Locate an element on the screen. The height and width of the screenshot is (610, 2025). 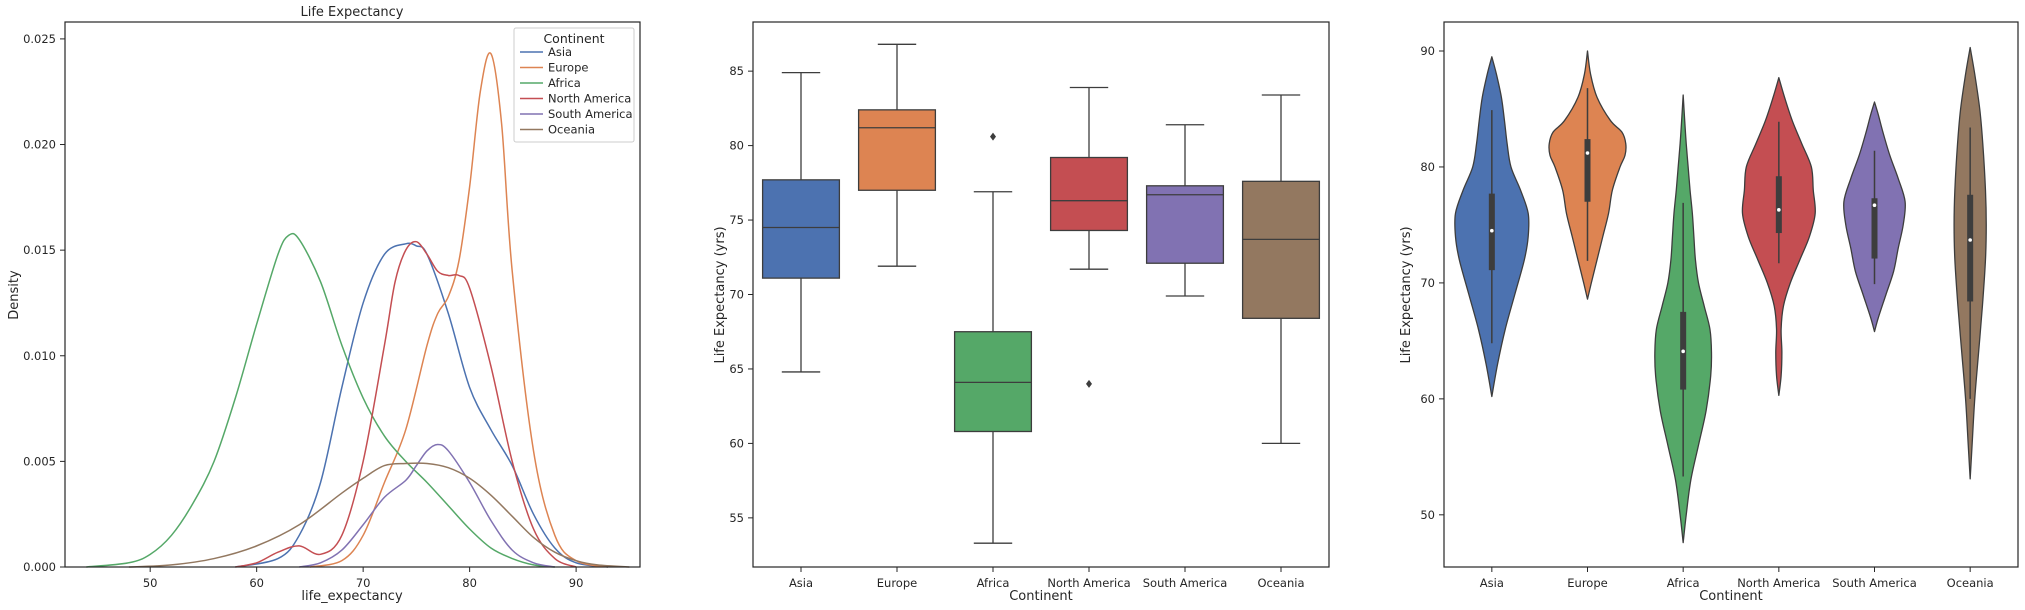
legend-label: Asia is located at coordinates (560, 52).